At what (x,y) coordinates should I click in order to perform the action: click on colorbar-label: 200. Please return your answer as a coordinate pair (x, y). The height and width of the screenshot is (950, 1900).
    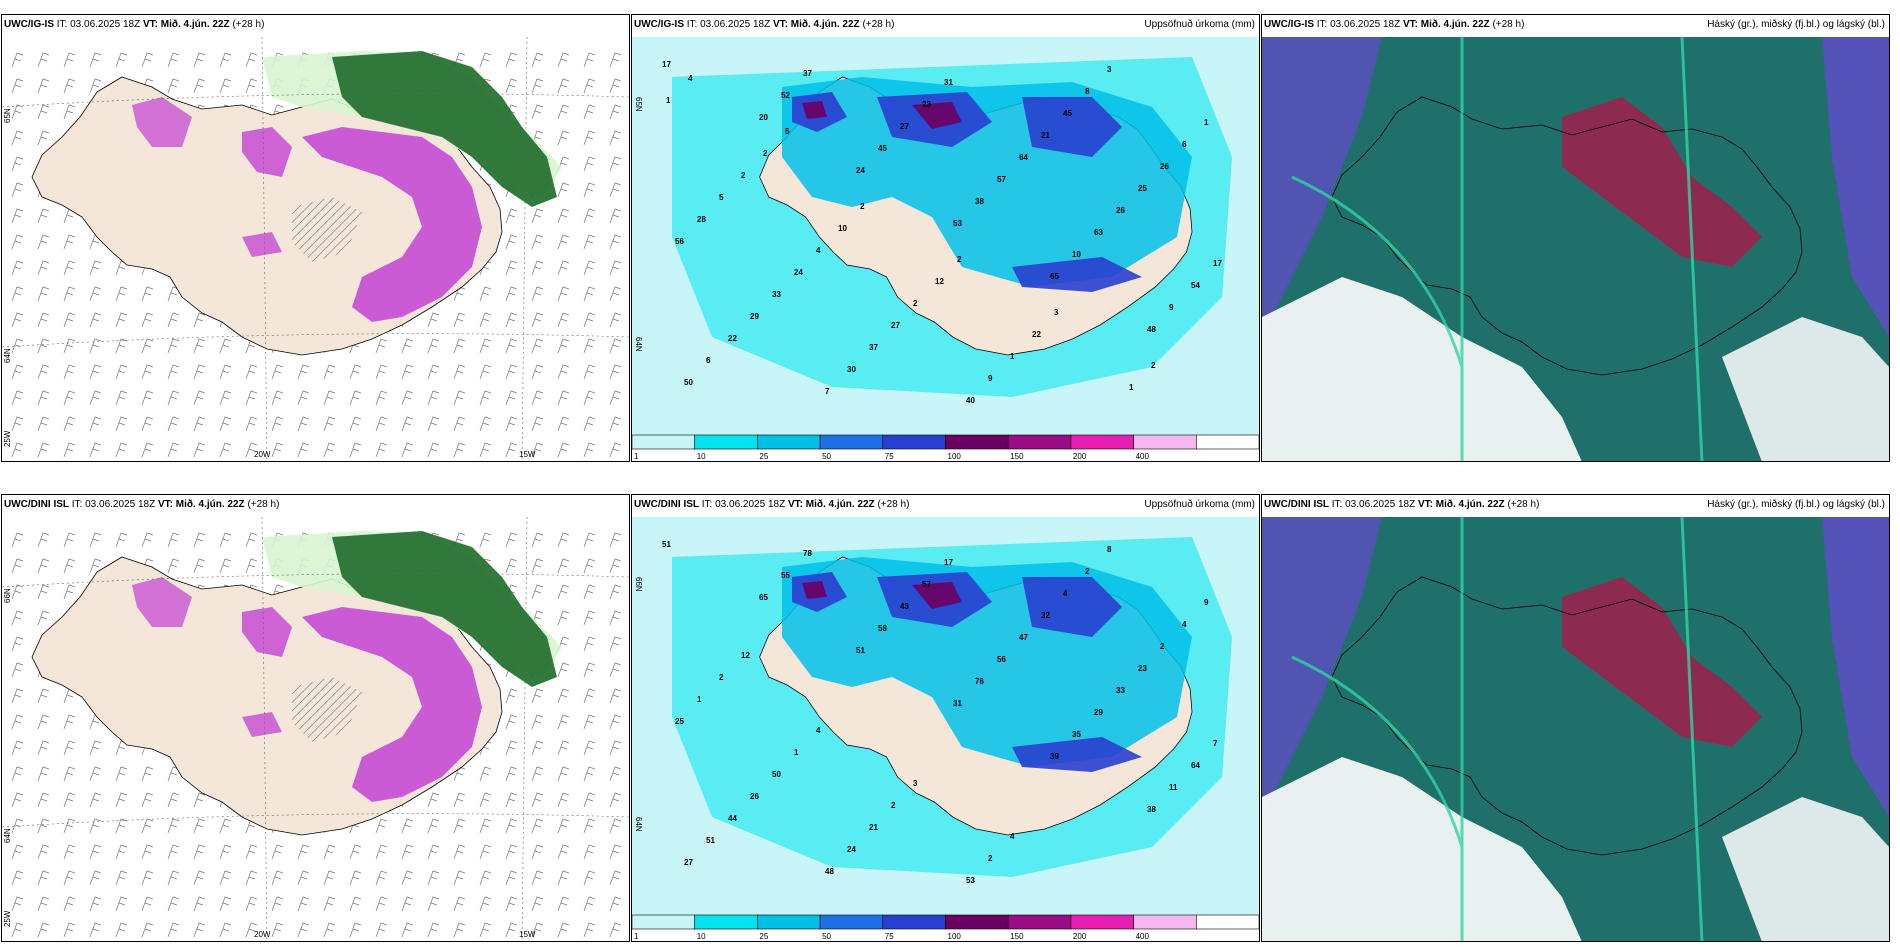
    Looking at the image, I should click on (1080, 456).